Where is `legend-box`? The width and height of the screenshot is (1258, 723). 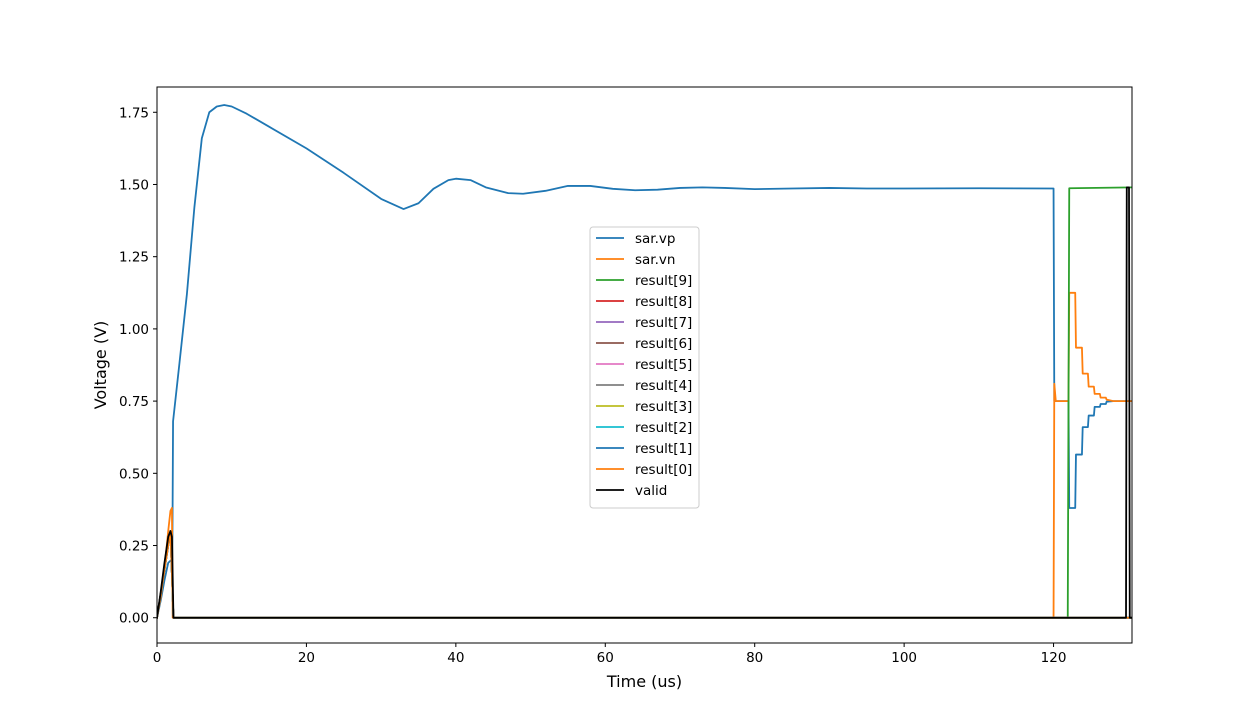 legend-box is located at coordinates (644, 367).